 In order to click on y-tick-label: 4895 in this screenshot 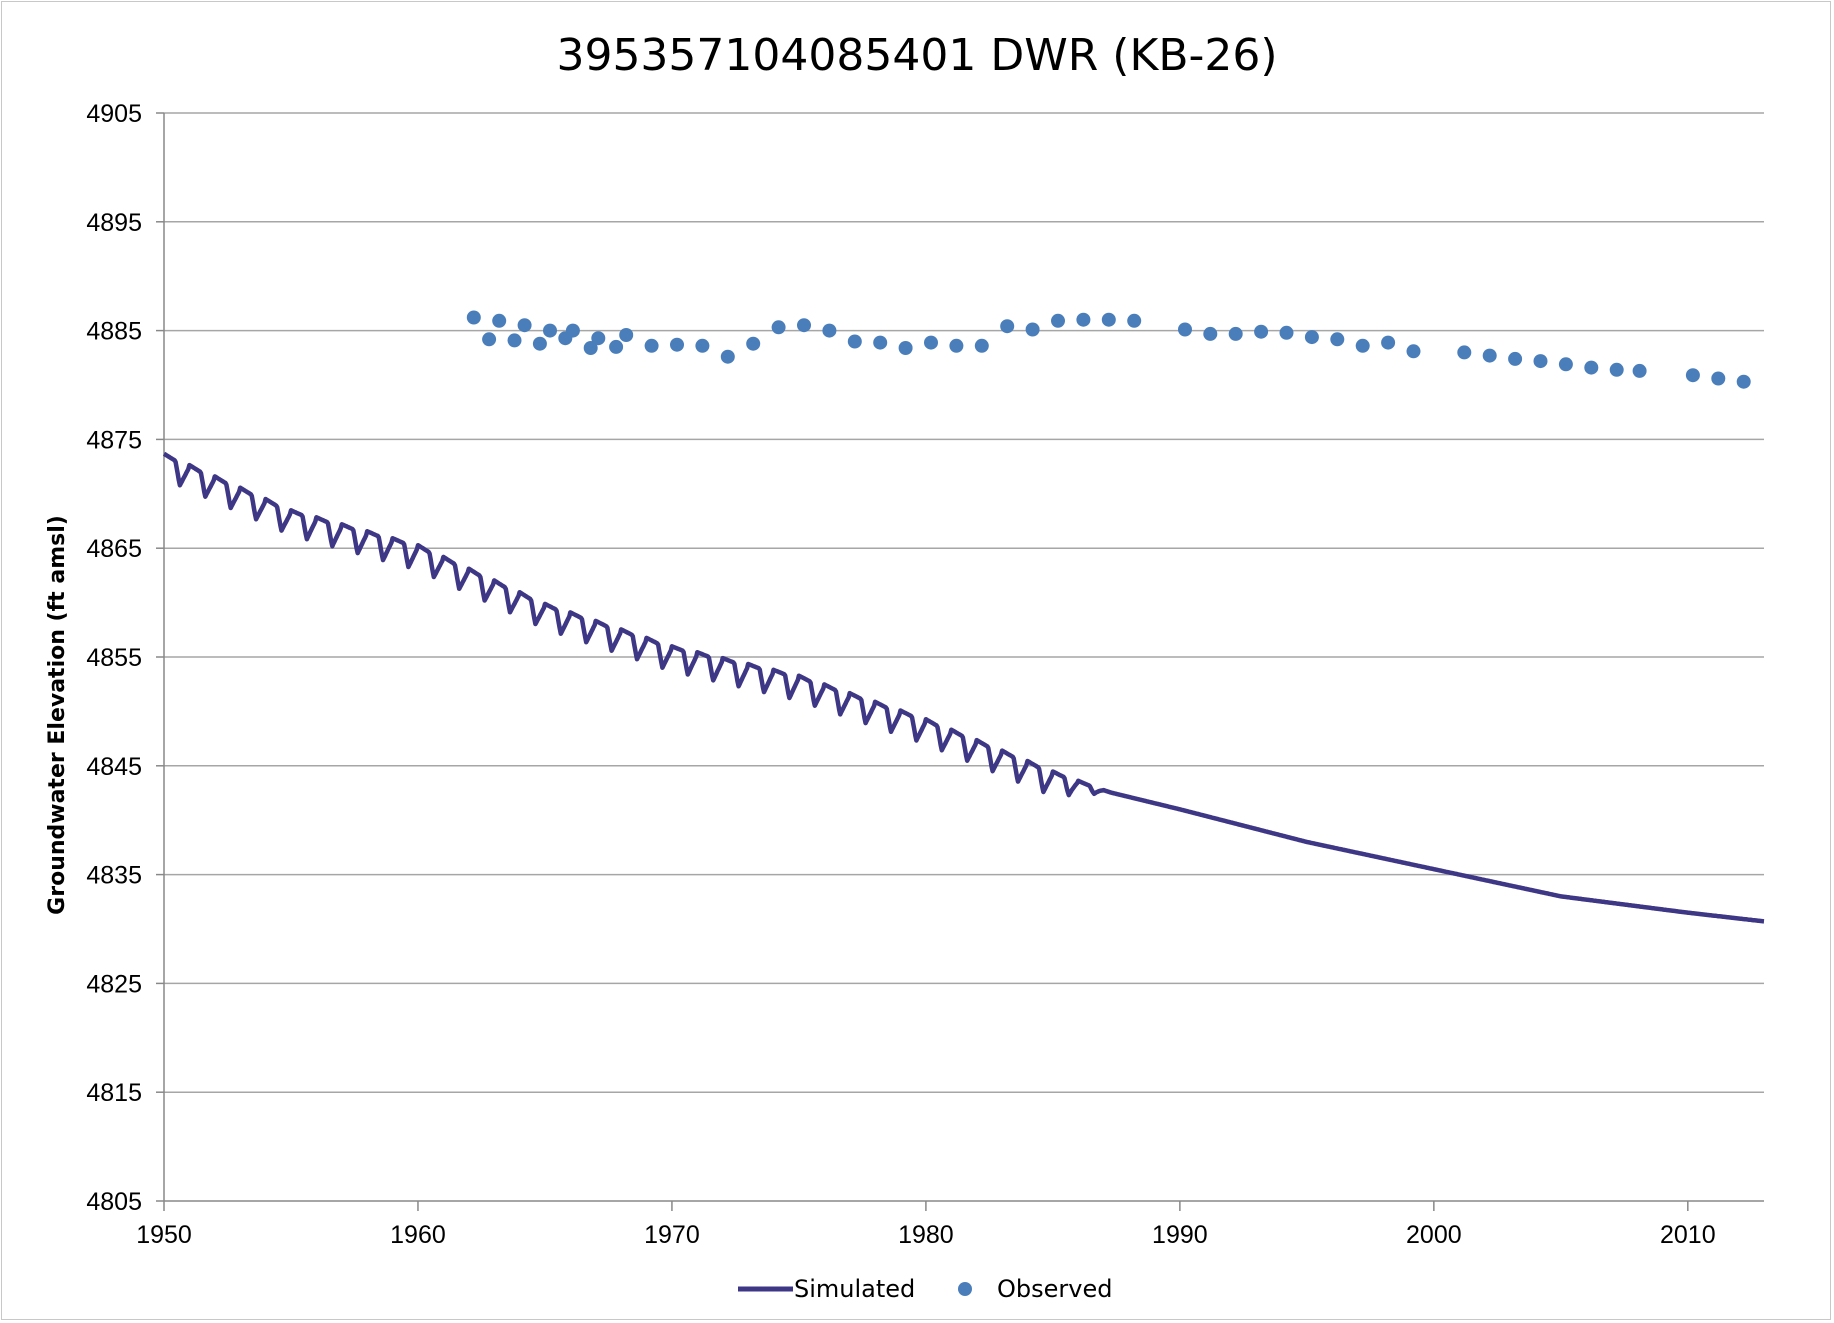, I will do `click(114, 223)`.